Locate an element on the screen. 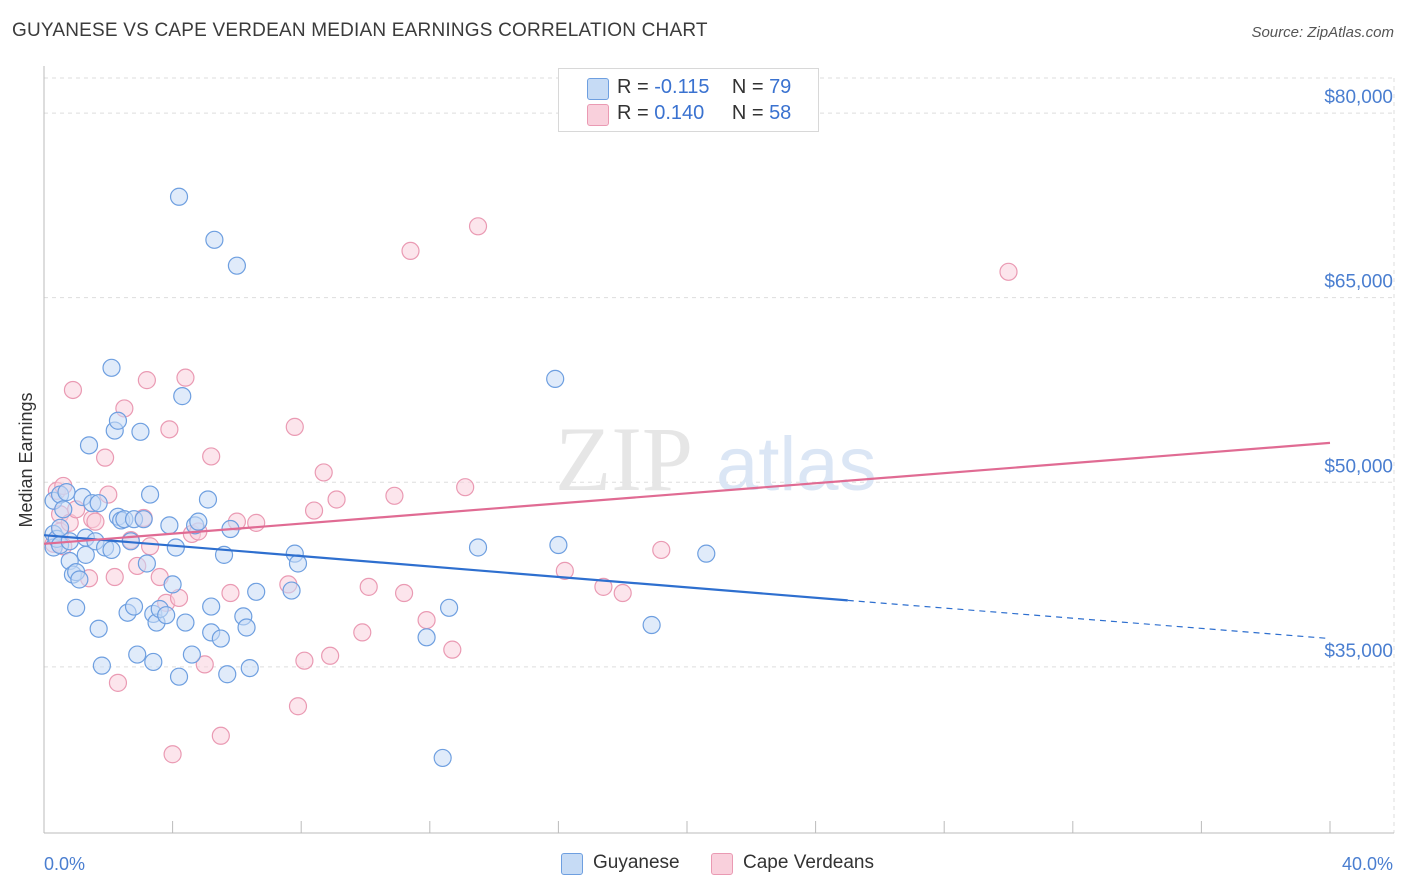  guyanese-swatch is located at coordinates (598, 89).